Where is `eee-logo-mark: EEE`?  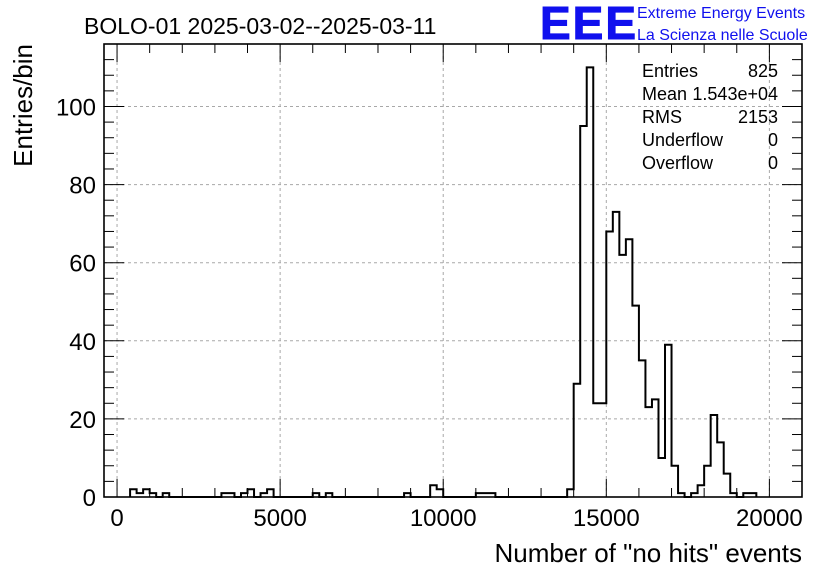 eee-logo-mark: EEE is located at coordinates (589, 24).